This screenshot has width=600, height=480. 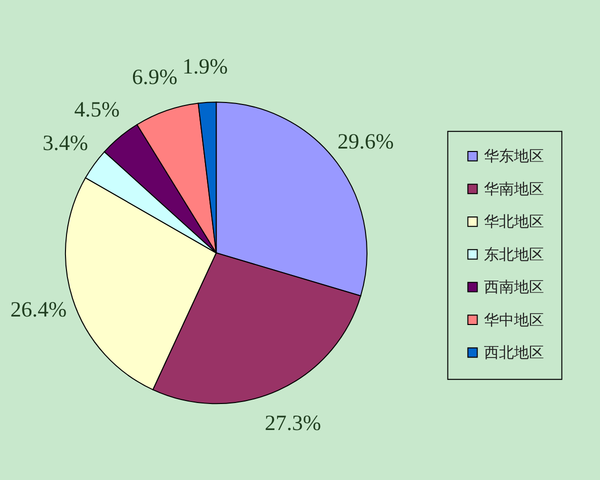 I want to click on legend-label: 东北地区, so click(x=514, y=254).